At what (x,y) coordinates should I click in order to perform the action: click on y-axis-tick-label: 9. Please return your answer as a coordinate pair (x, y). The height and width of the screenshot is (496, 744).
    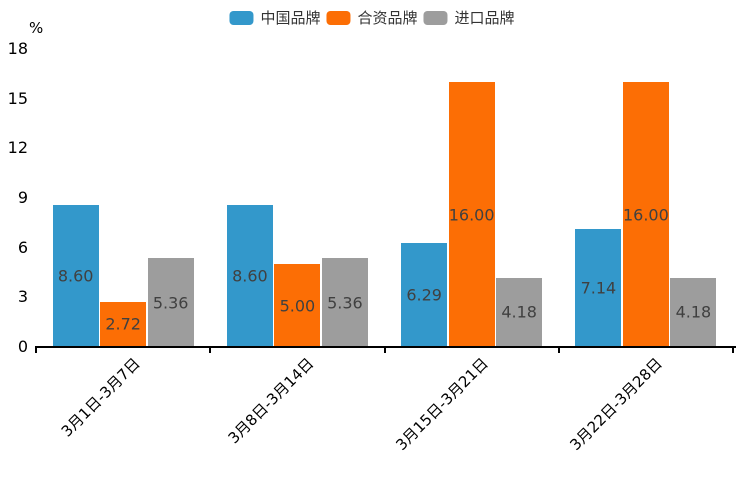
    Looking at the image, I should click on (22, 197).